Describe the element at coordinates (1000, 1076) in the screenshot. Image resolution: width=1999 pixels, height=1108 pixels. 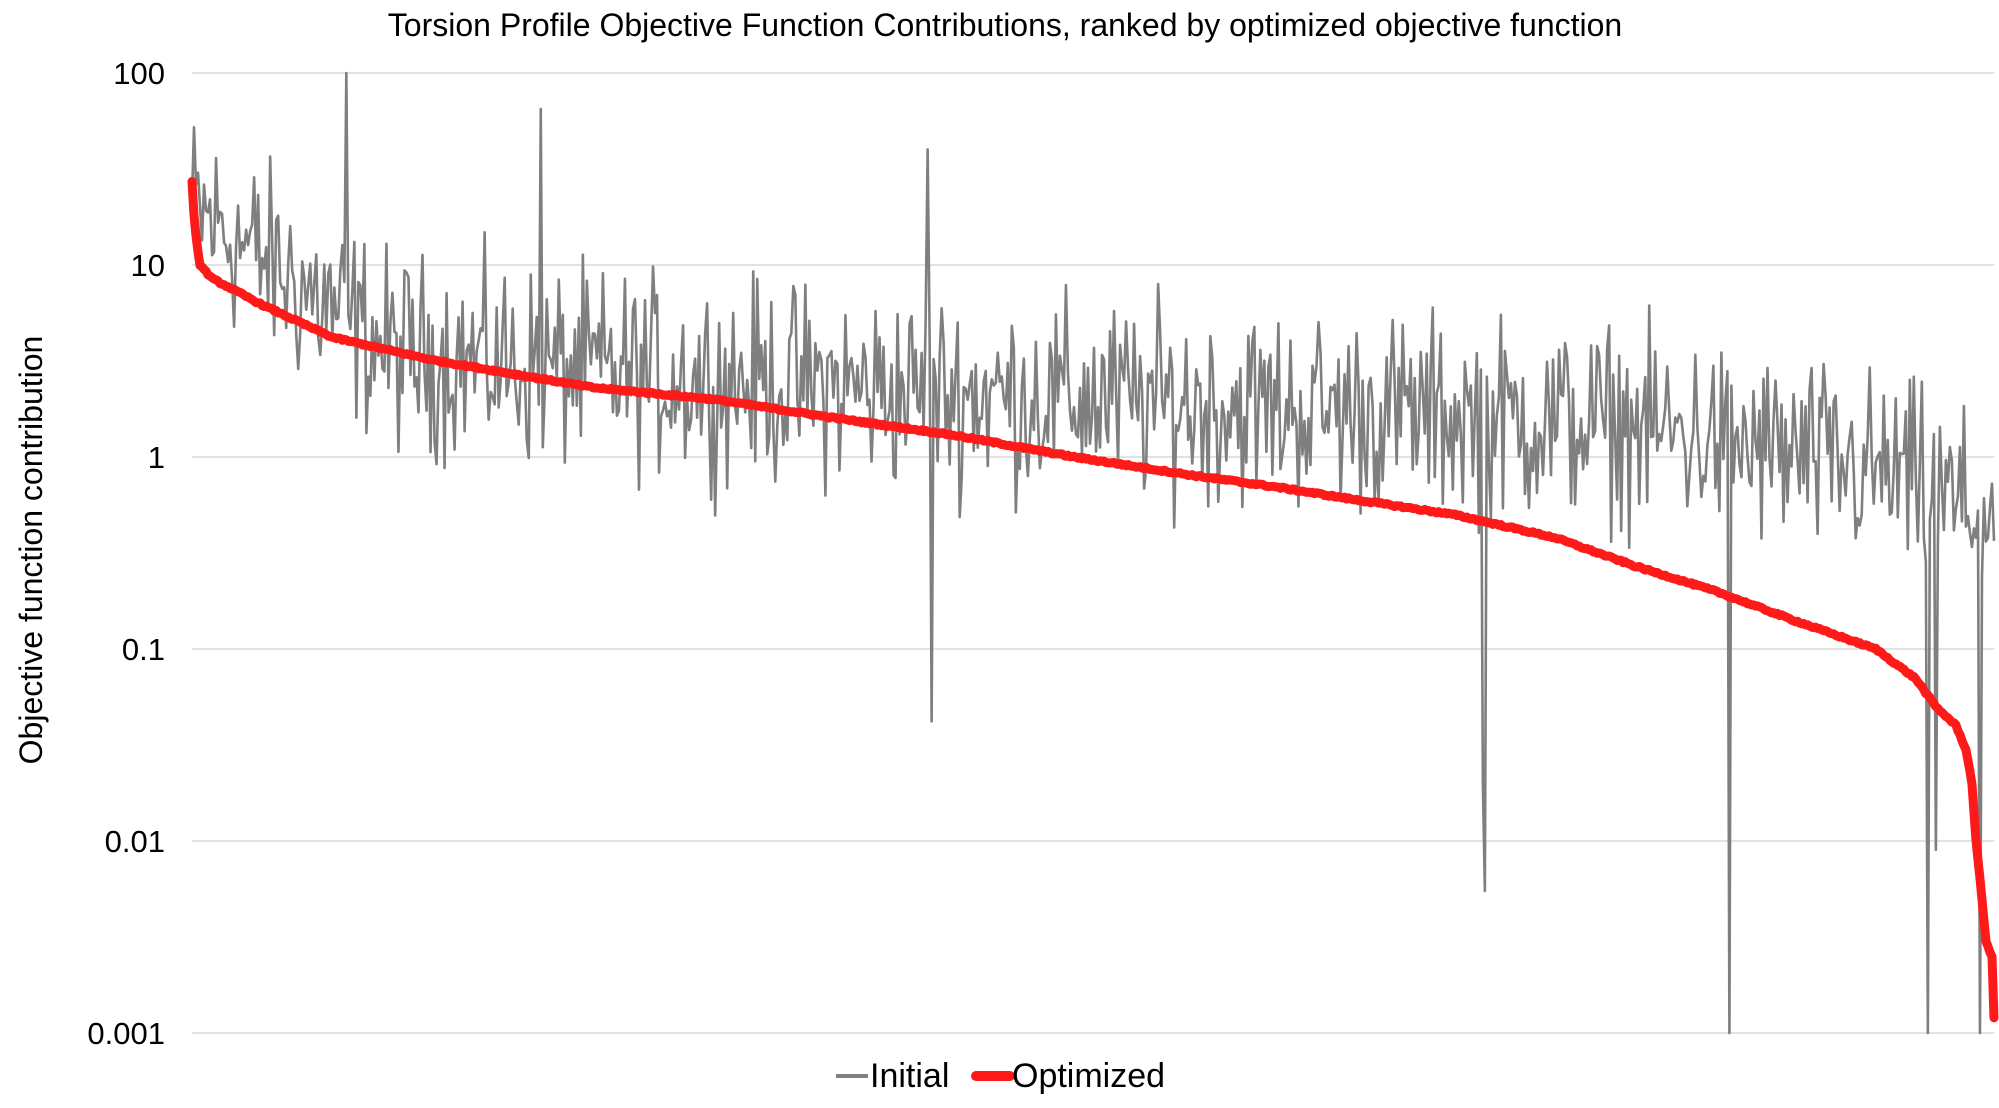
I see `legend: Initial Optimized` at that location.